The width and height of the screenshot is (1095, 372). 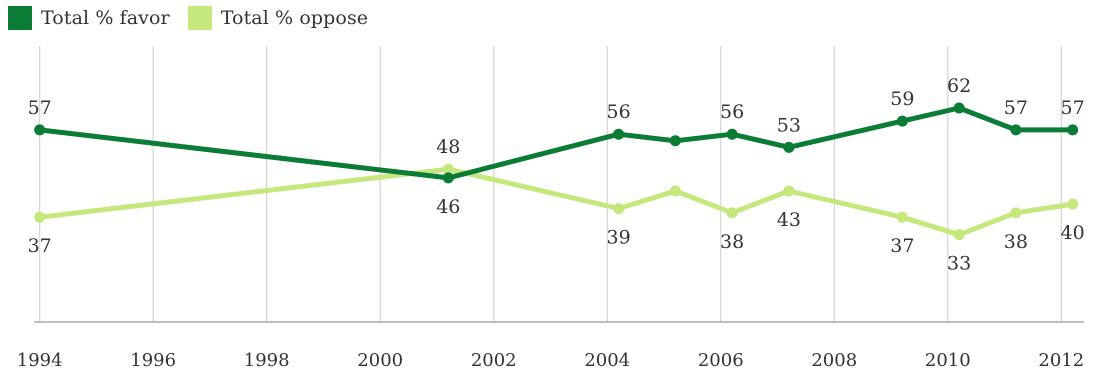 I want to click on legend-label-oppose: Total % oppose, so click(x=294, y=18).